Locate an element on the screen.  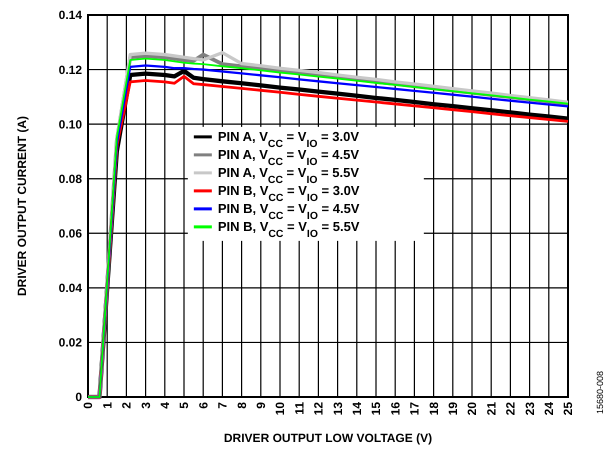
x-tick-label: 5 is located at coordinates (184, 405).